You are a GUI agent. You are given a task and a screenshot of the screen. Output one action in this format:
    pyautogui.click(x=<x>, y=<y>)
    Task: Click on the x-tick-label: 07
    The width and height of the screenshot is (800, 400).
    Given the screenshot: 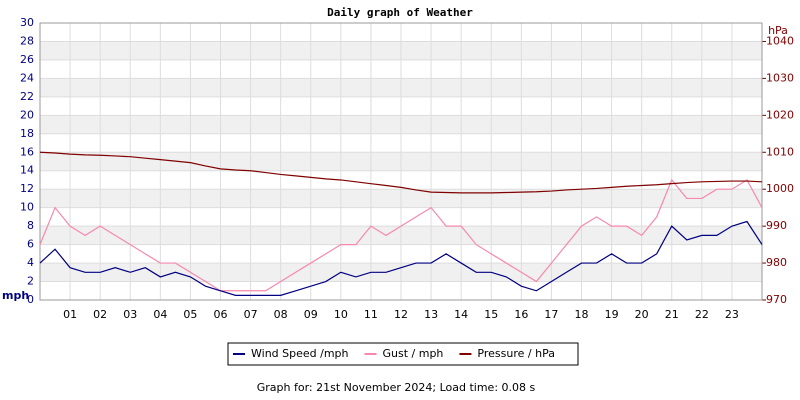 What is the action you would take?
    pyautogui.click(x=251, y=314)
    